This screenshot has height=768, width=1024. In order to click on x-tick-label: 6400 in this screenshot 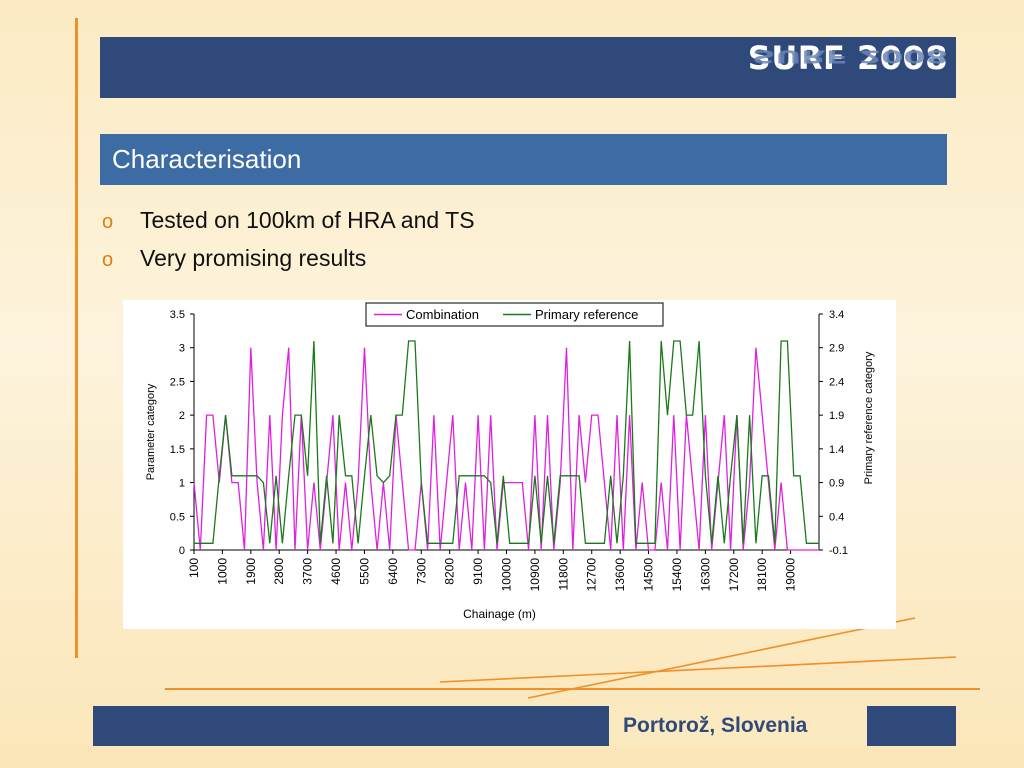, I will do `click(393, 571)`.